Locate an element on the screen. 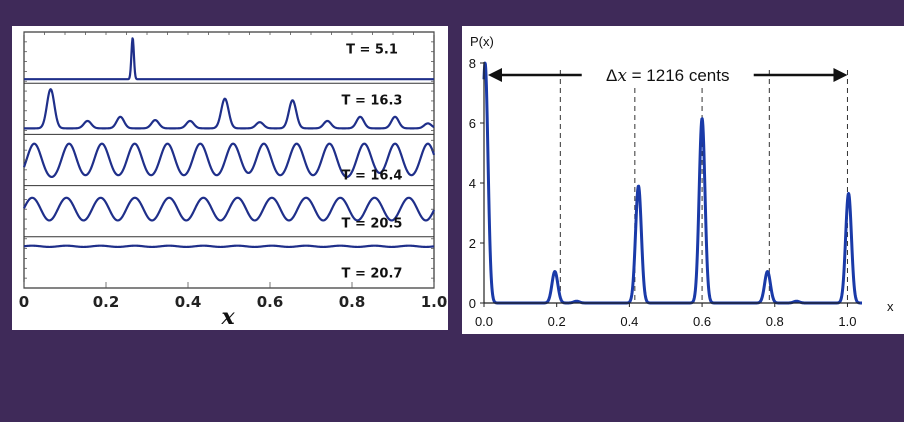 The image size is (904, 422). delta-variable: x is located at coordinates (622, 76).